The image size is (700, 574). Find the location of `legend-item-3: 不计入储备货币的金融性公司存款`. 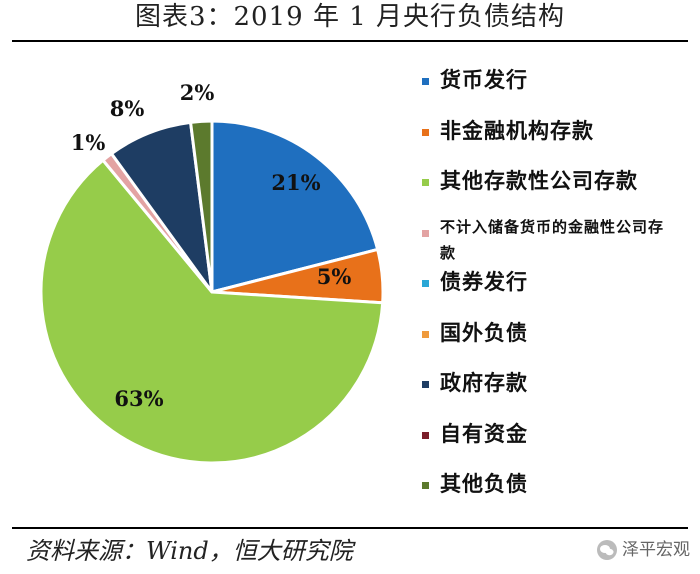

legend-item-3: 不计入储备货币的金融性公司存款 is located at coordinates (557, 241).